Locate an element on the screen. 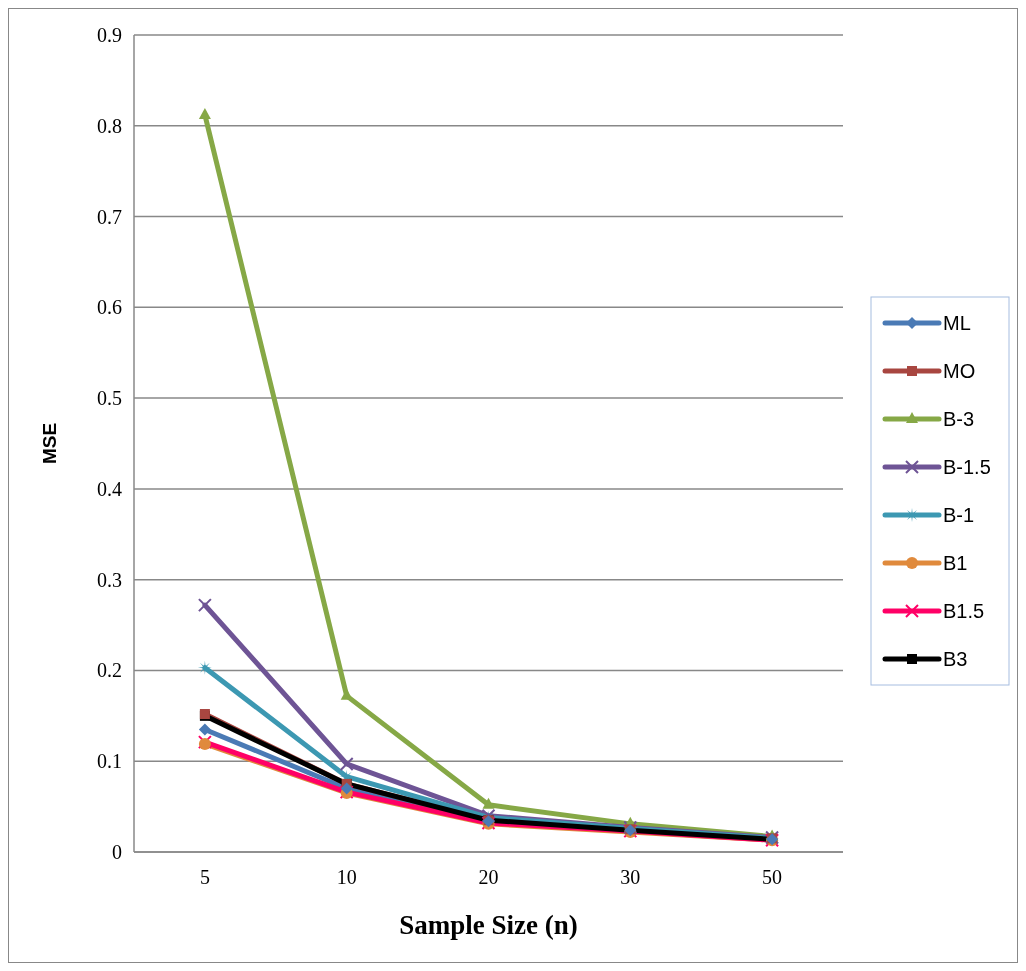  x-tick-label: 30 is located at coordinates (630, 877).